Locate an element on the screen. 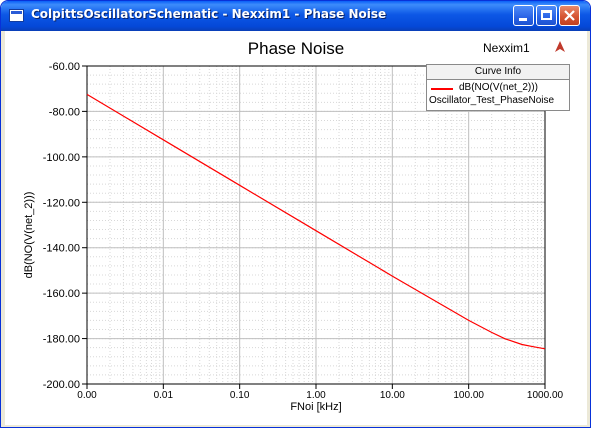  y-tick-label: -160.00 is located at coordinates (61, 294).